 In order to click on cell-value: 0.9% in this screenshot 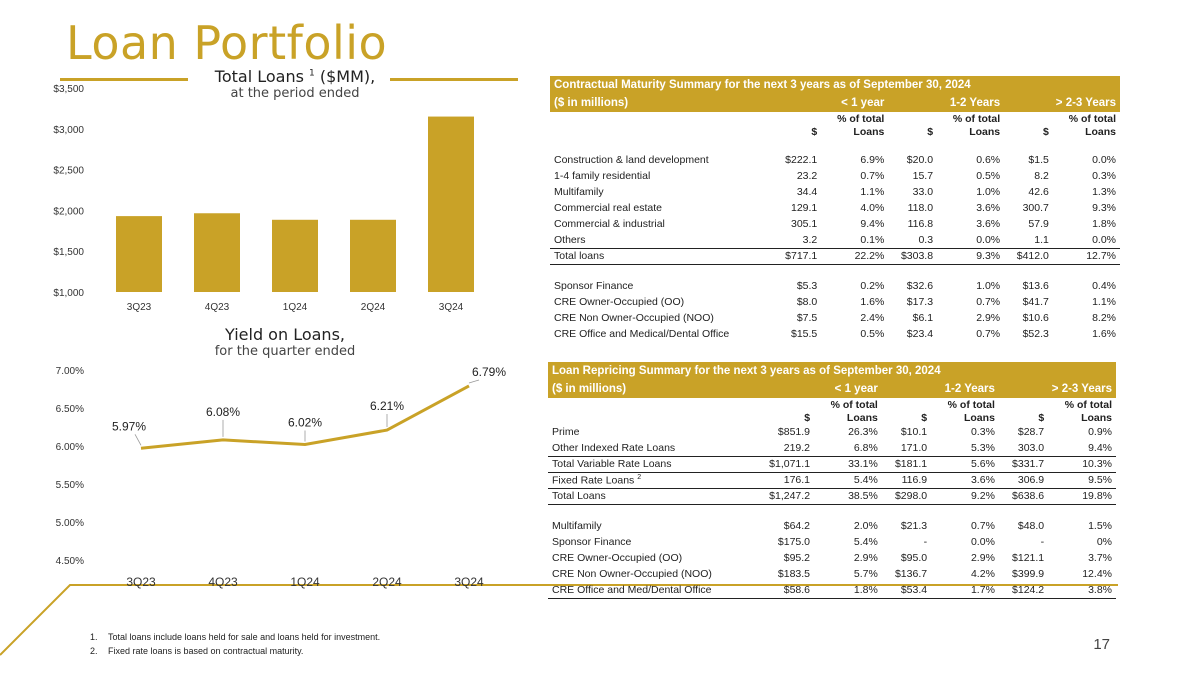, I will do `click(1100, 432)`.